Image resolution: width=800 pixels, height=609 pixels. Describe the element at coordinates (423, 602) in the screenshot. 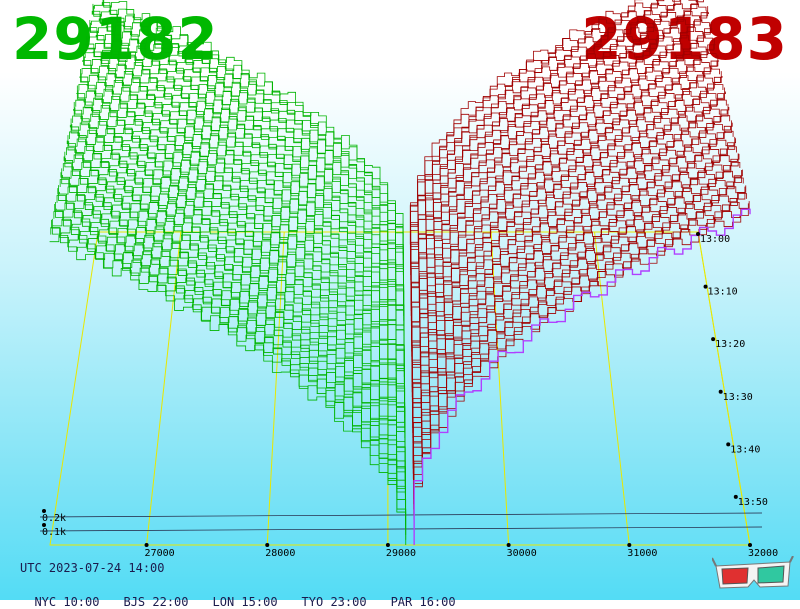

I see `zone-par: PAR 16:00` at that location.